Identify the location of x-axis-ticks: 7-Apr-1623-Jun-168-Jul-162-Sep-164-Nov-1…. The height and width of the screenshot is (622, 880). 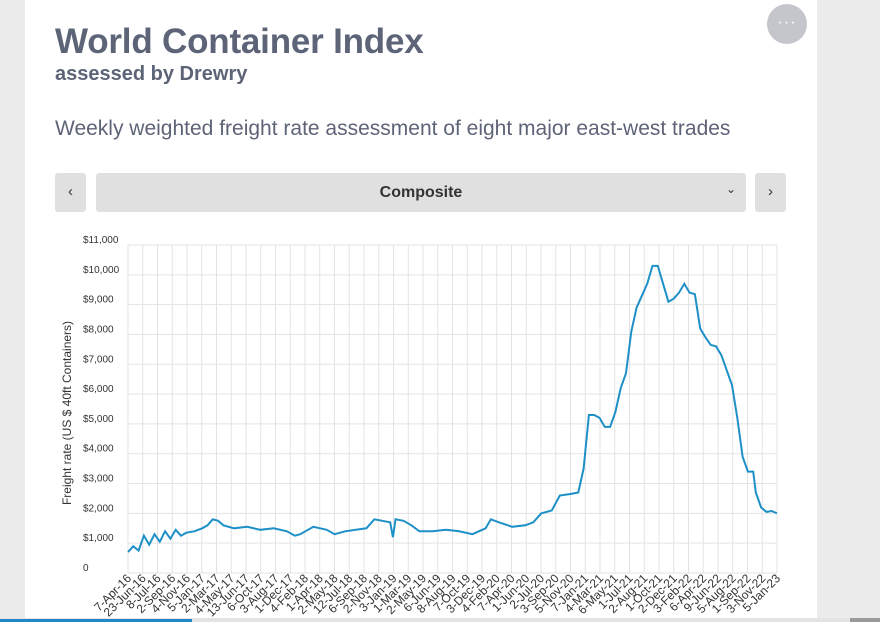
(437, 595).